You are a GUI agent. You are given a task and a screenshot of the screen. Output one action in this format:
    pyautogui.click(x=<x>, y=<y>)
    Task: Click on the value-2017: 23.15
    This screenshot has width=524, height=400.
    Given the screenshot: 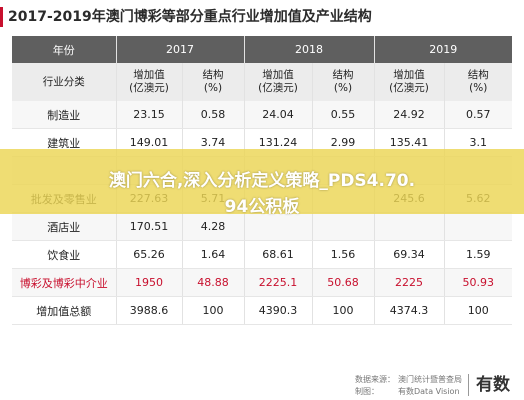 What is the action you would take?
    pyautogui.click(x=149, y=115)
    